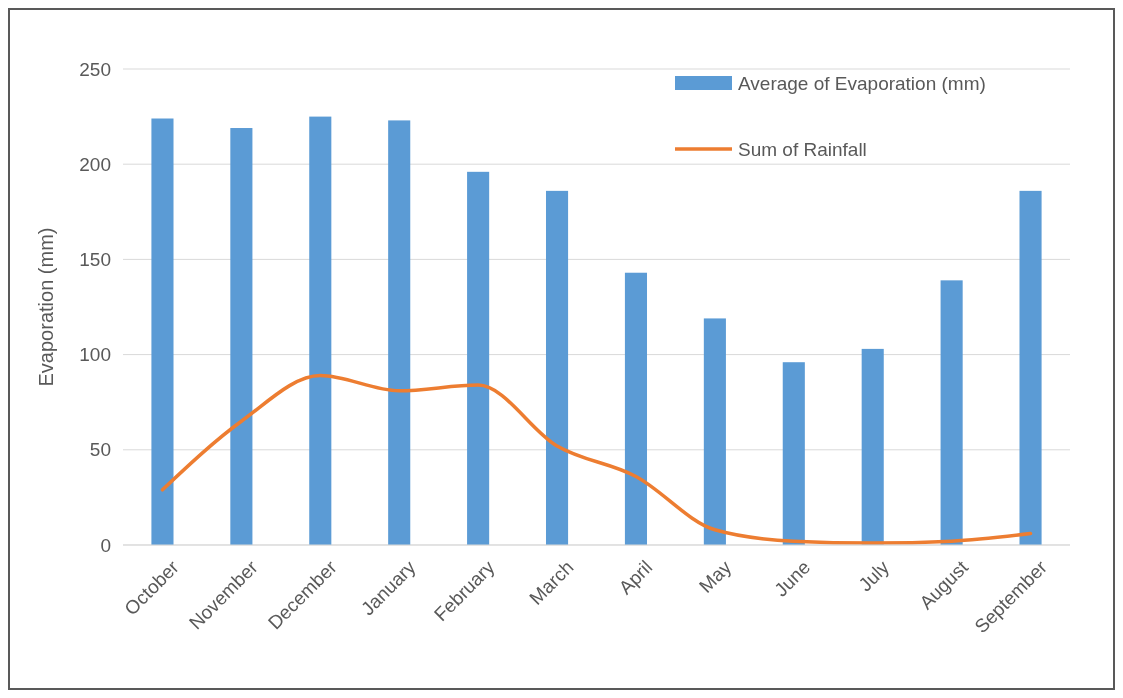 The height and width of the screenshot is (698, 1123). Describe the element at coordinates (100, 450) in the screenshot. I see `y-tick-label: 50` at that location.